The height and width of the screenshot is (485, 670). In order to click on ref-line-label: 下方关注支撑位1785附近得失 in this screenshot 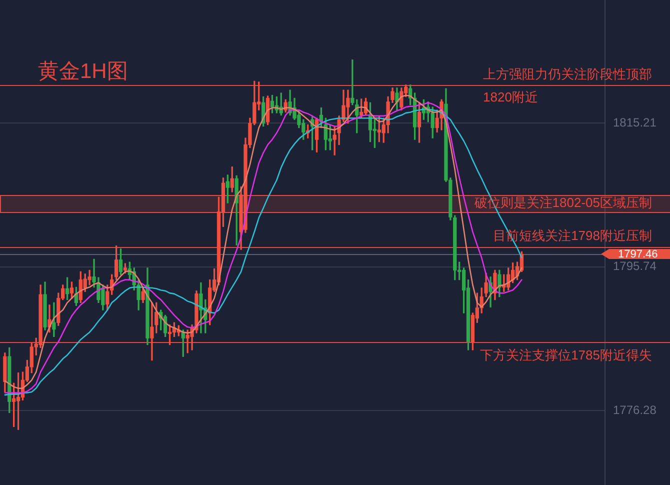, I will do `click(566, 354)`.